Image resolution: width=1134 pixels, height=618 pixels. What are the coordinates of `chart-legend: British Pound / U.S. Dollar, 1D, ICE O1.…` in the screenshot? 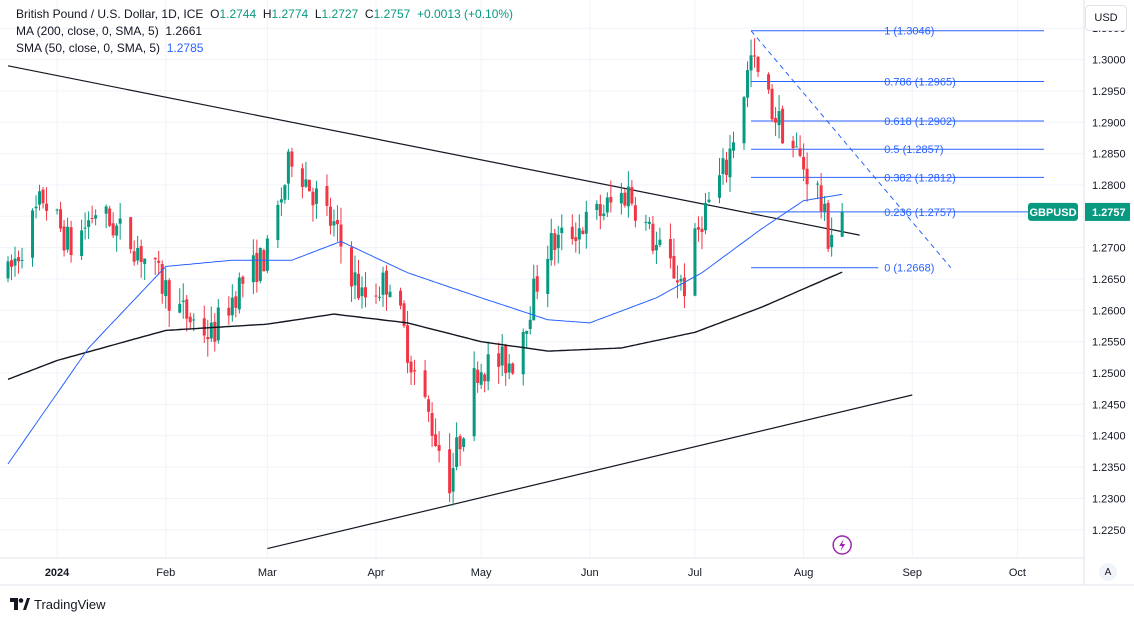 It's located at (264, 31).